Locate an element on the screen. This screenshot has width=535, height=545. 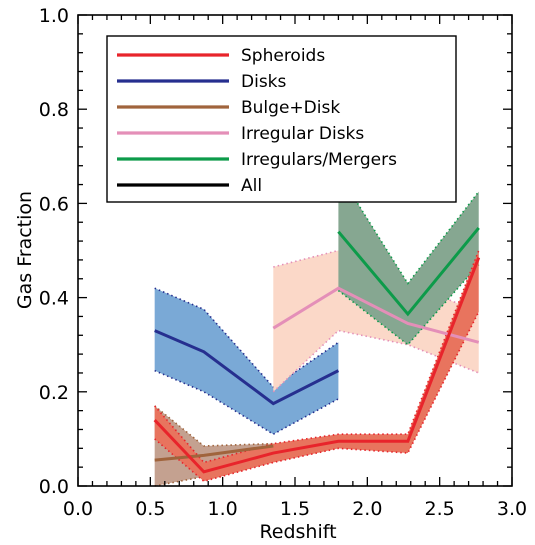
y-tick-label: 0.0 is located at coordinates (54, 487).